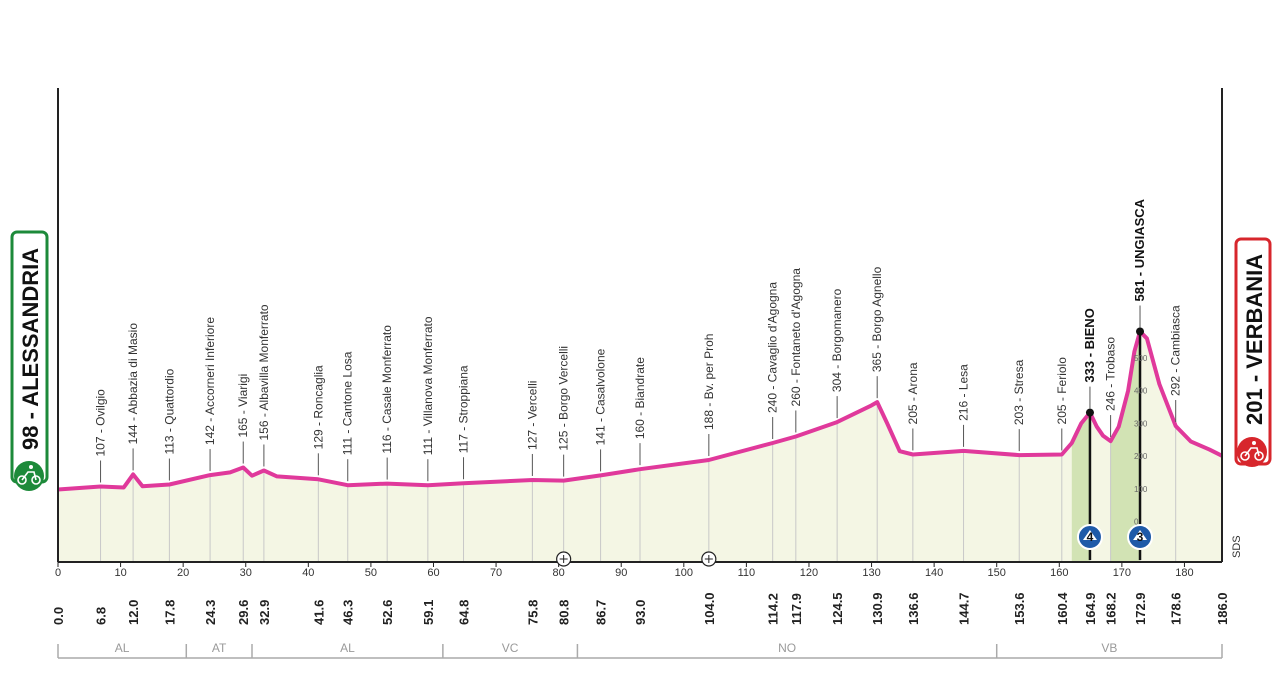  What do you see at coordinates (1141, 423) in the screenshot?
I see `alt-scale-300: 300` at bounding box center [1141, 423].